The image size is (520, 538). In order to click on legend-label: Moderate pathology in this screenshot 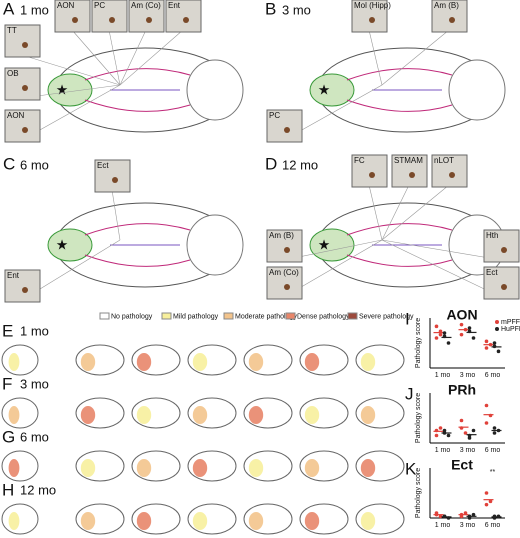, I will do `click(266, 316)`.